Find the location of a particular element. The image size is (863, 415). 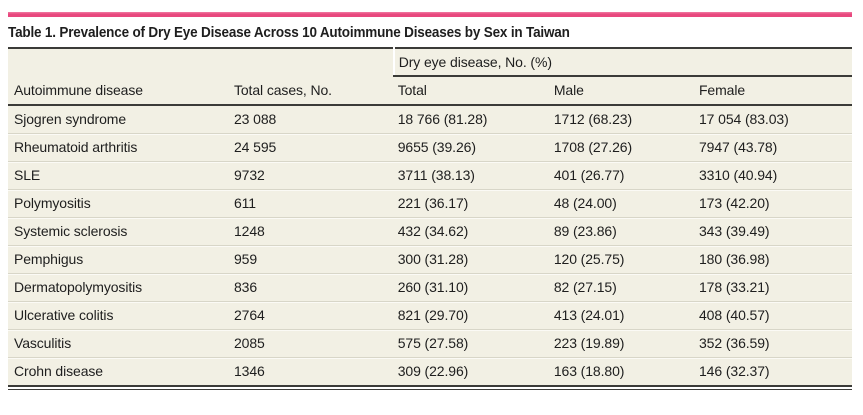

cell-ded-male: 48 (24.00) is located at coordinates (622, 203).